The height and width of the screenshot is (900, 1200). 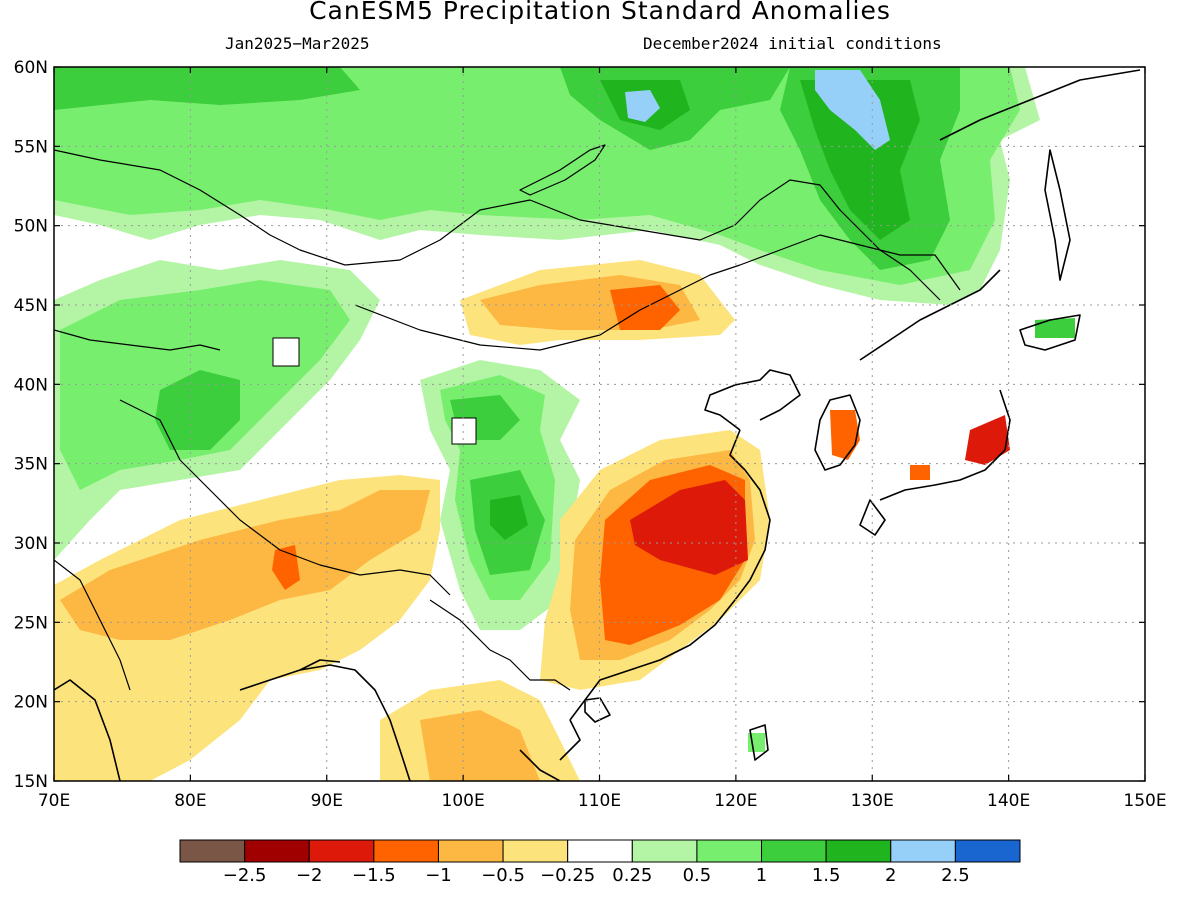 I want to click on lake-west-box, so click(x=286, y=352).